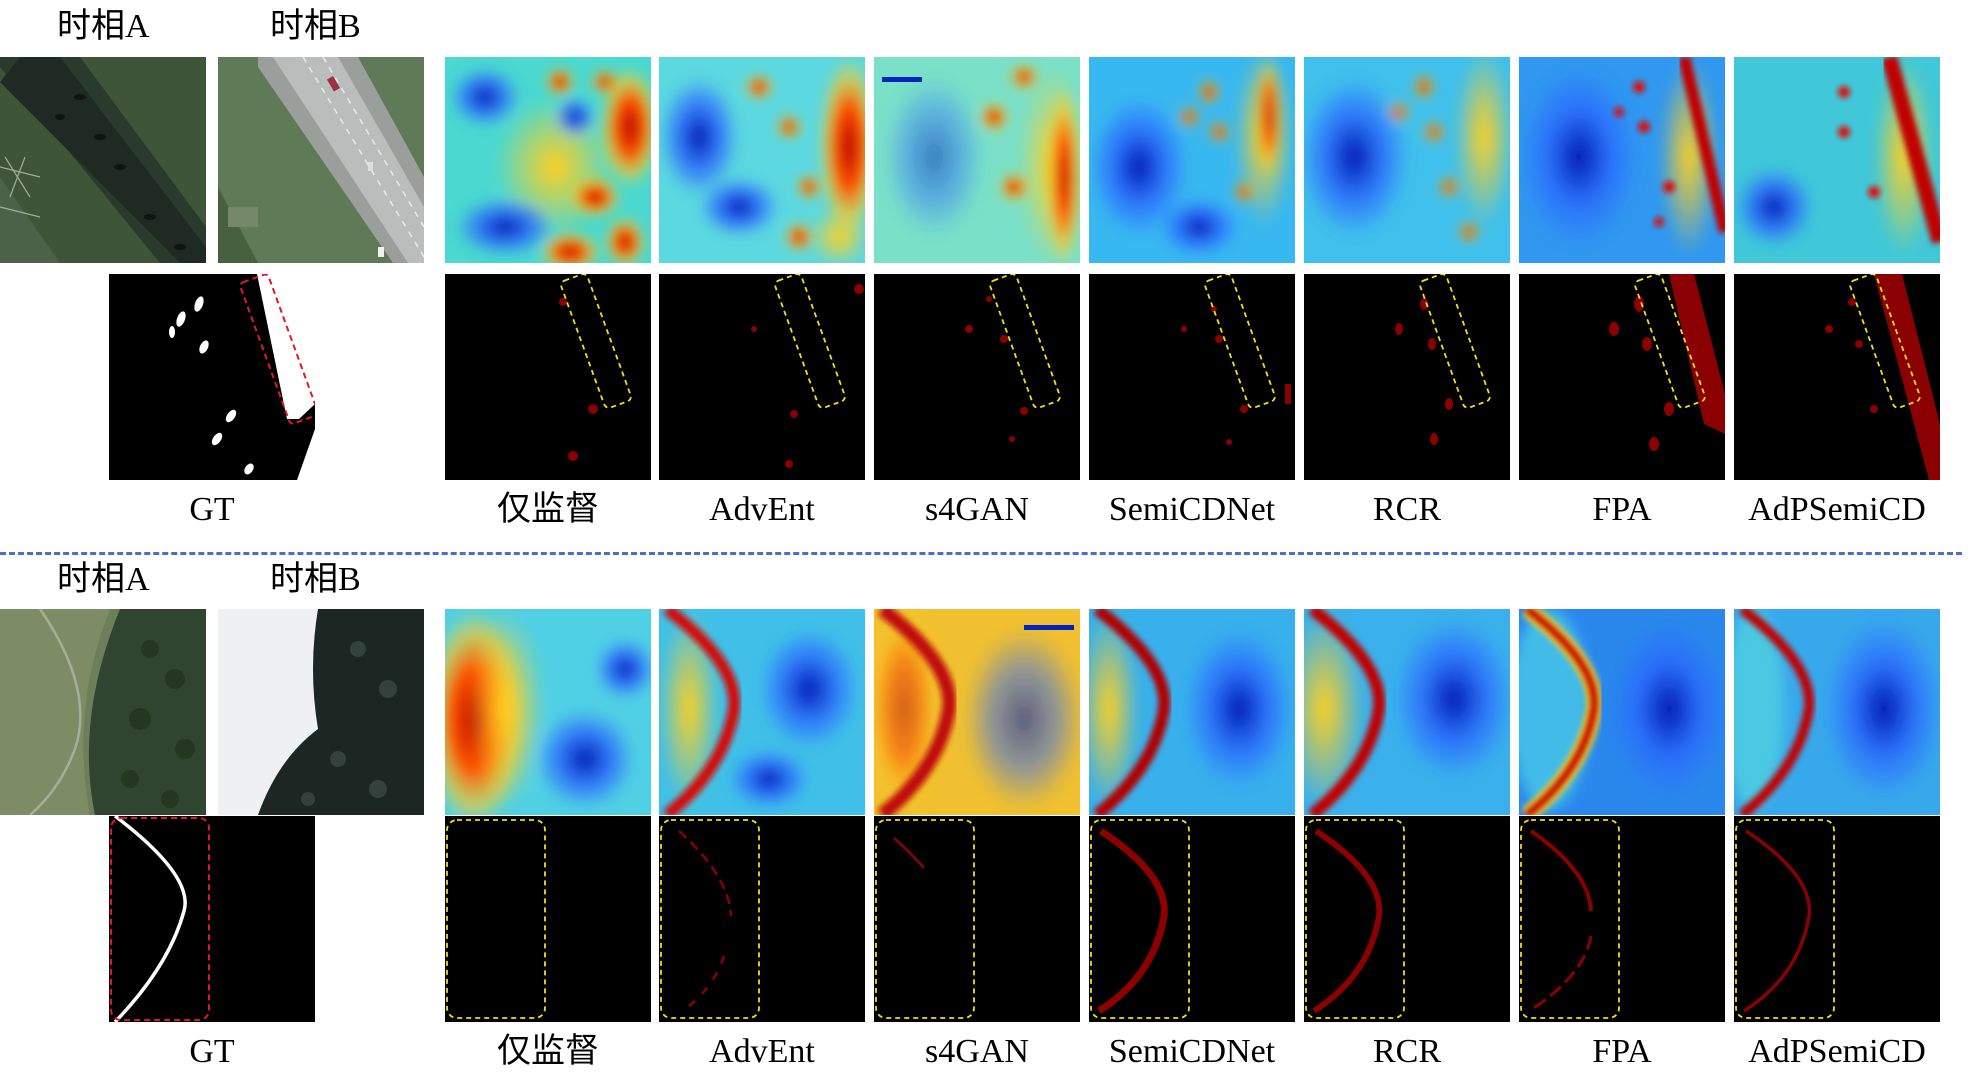 This screenshot has width=1975, height=1084. I want to click on heatmap-1-semicdnet, so click(1192, 160).